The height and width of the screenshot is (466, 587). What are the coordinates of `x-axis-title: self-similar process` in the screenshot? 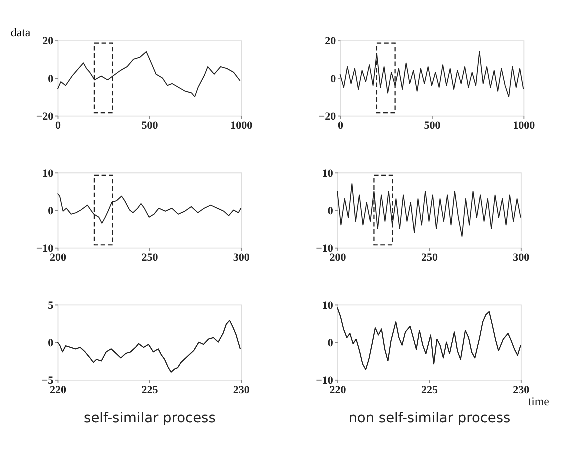 It's located at (150, 418).